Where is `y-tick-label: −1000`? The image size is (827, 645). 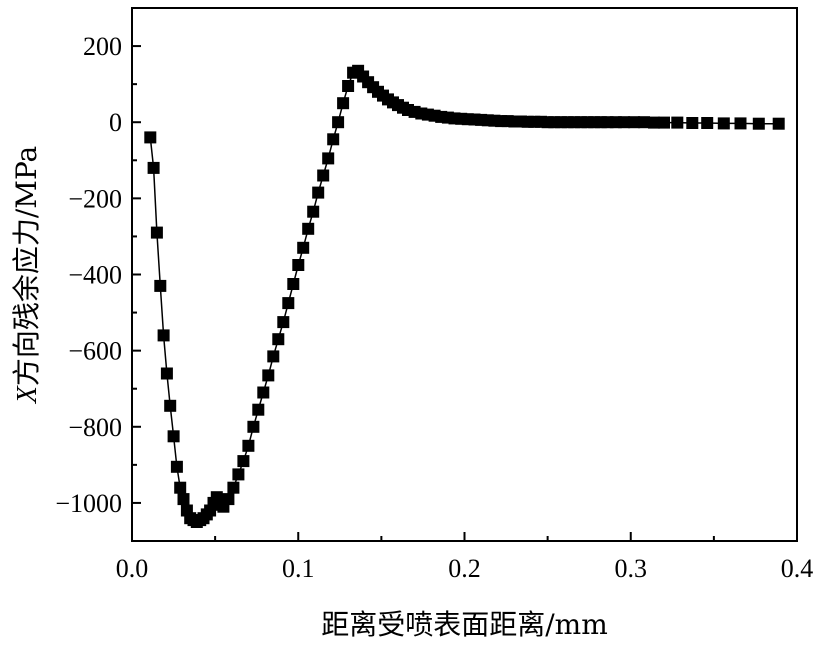 y-tick-label: −1000 is located at coordinates (88, 503).